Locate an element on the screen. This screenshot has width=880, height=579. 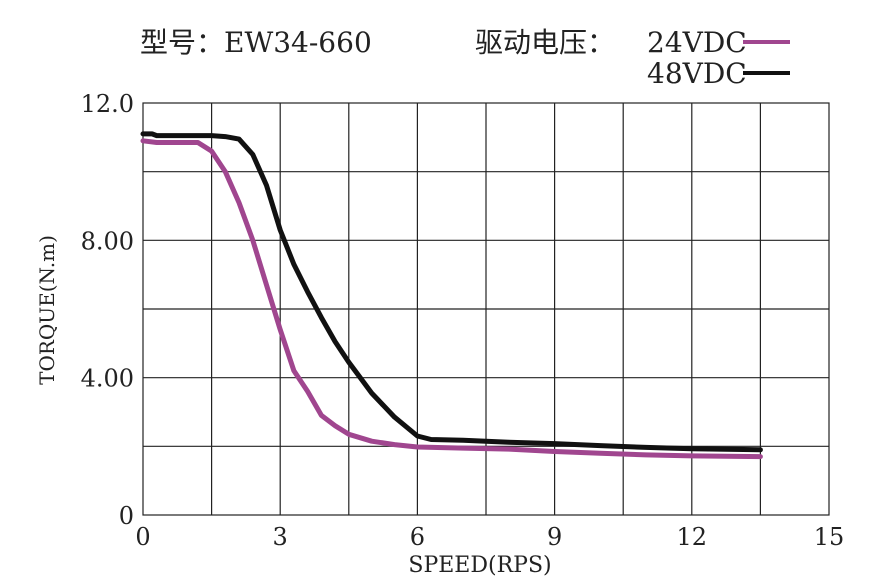
x-tick-label: 0 is located at coordinates (142, 537).